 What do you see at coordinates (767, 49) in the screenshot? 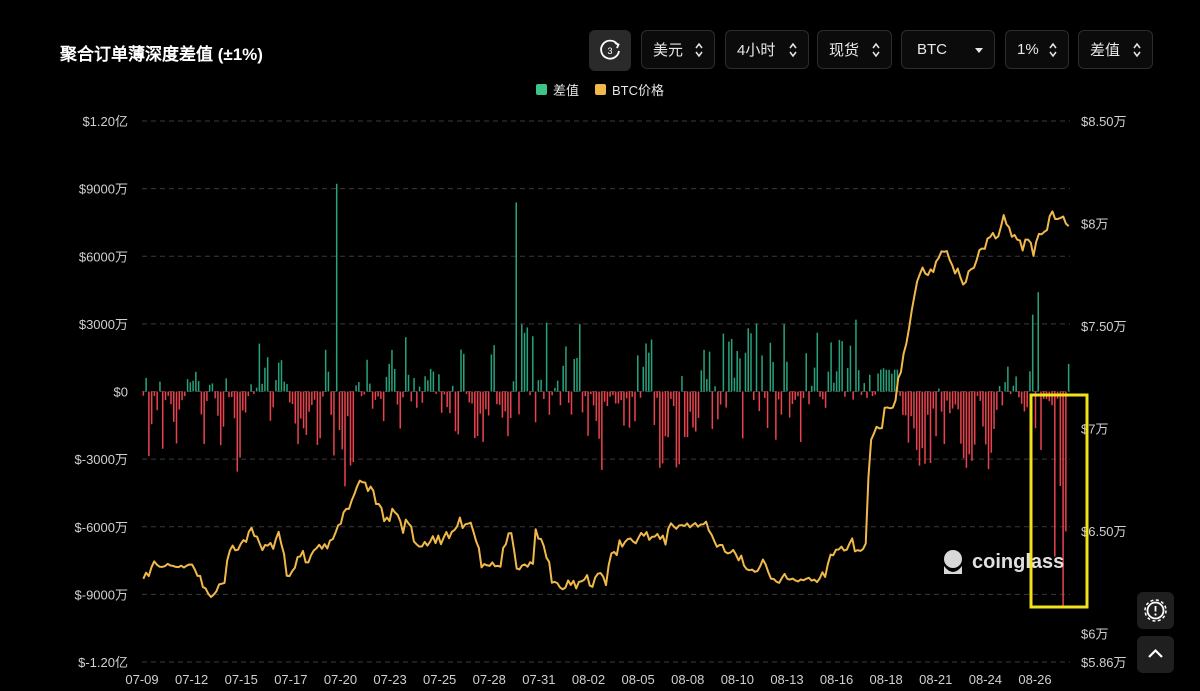
I see `interval-select: 4小时` at bounding box center [767, 49].